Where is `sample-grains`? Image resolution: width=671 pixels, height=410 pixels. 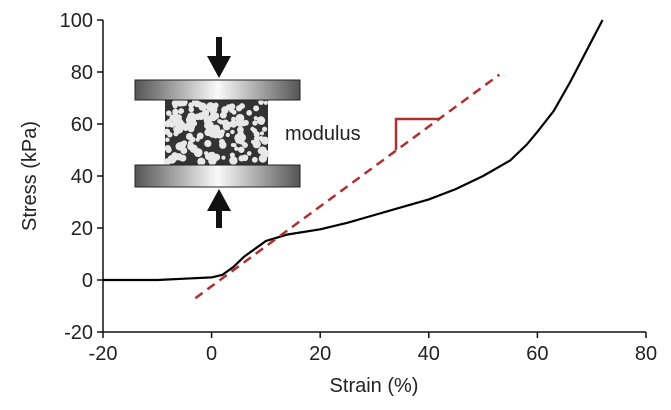 sample-grains is located at coordinates (216, 132).